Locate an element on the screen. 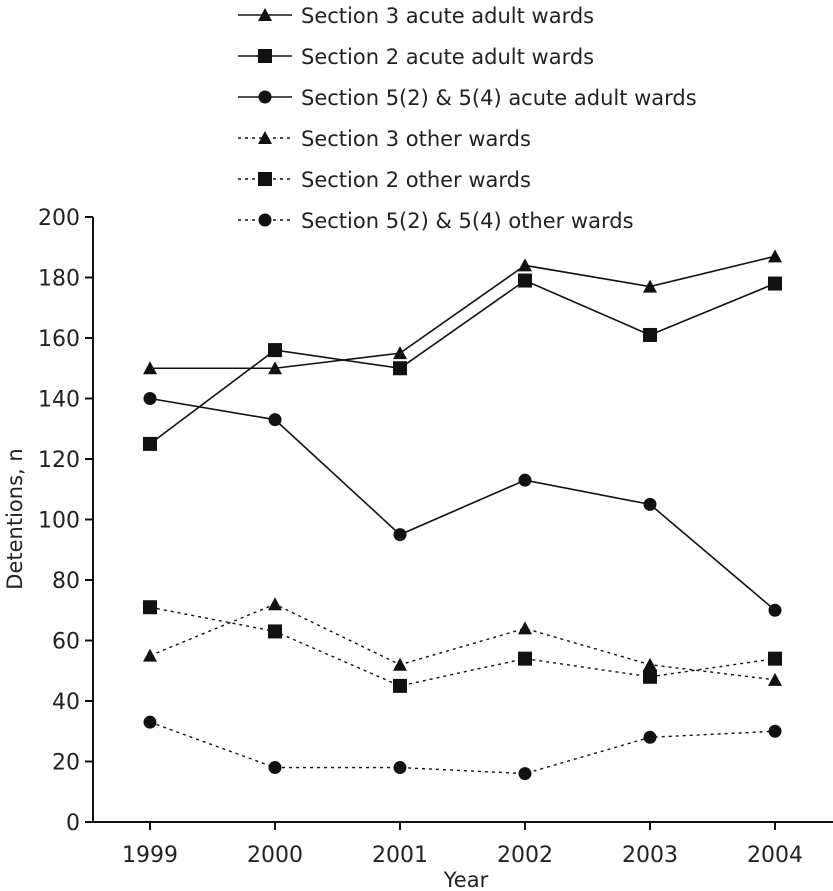 The height and width of the screenshot is (891, 833). y-tick-label: 20 is located at coordinates (66, 763).